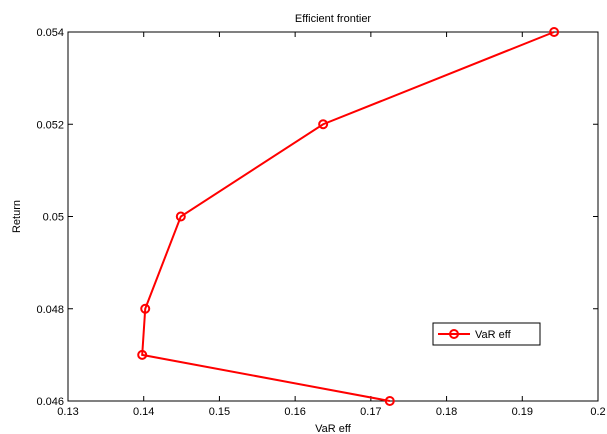  Describe the element at coordinates (370, 412) in the screenshot. I see `x-tick-label: 0.17` at that location.